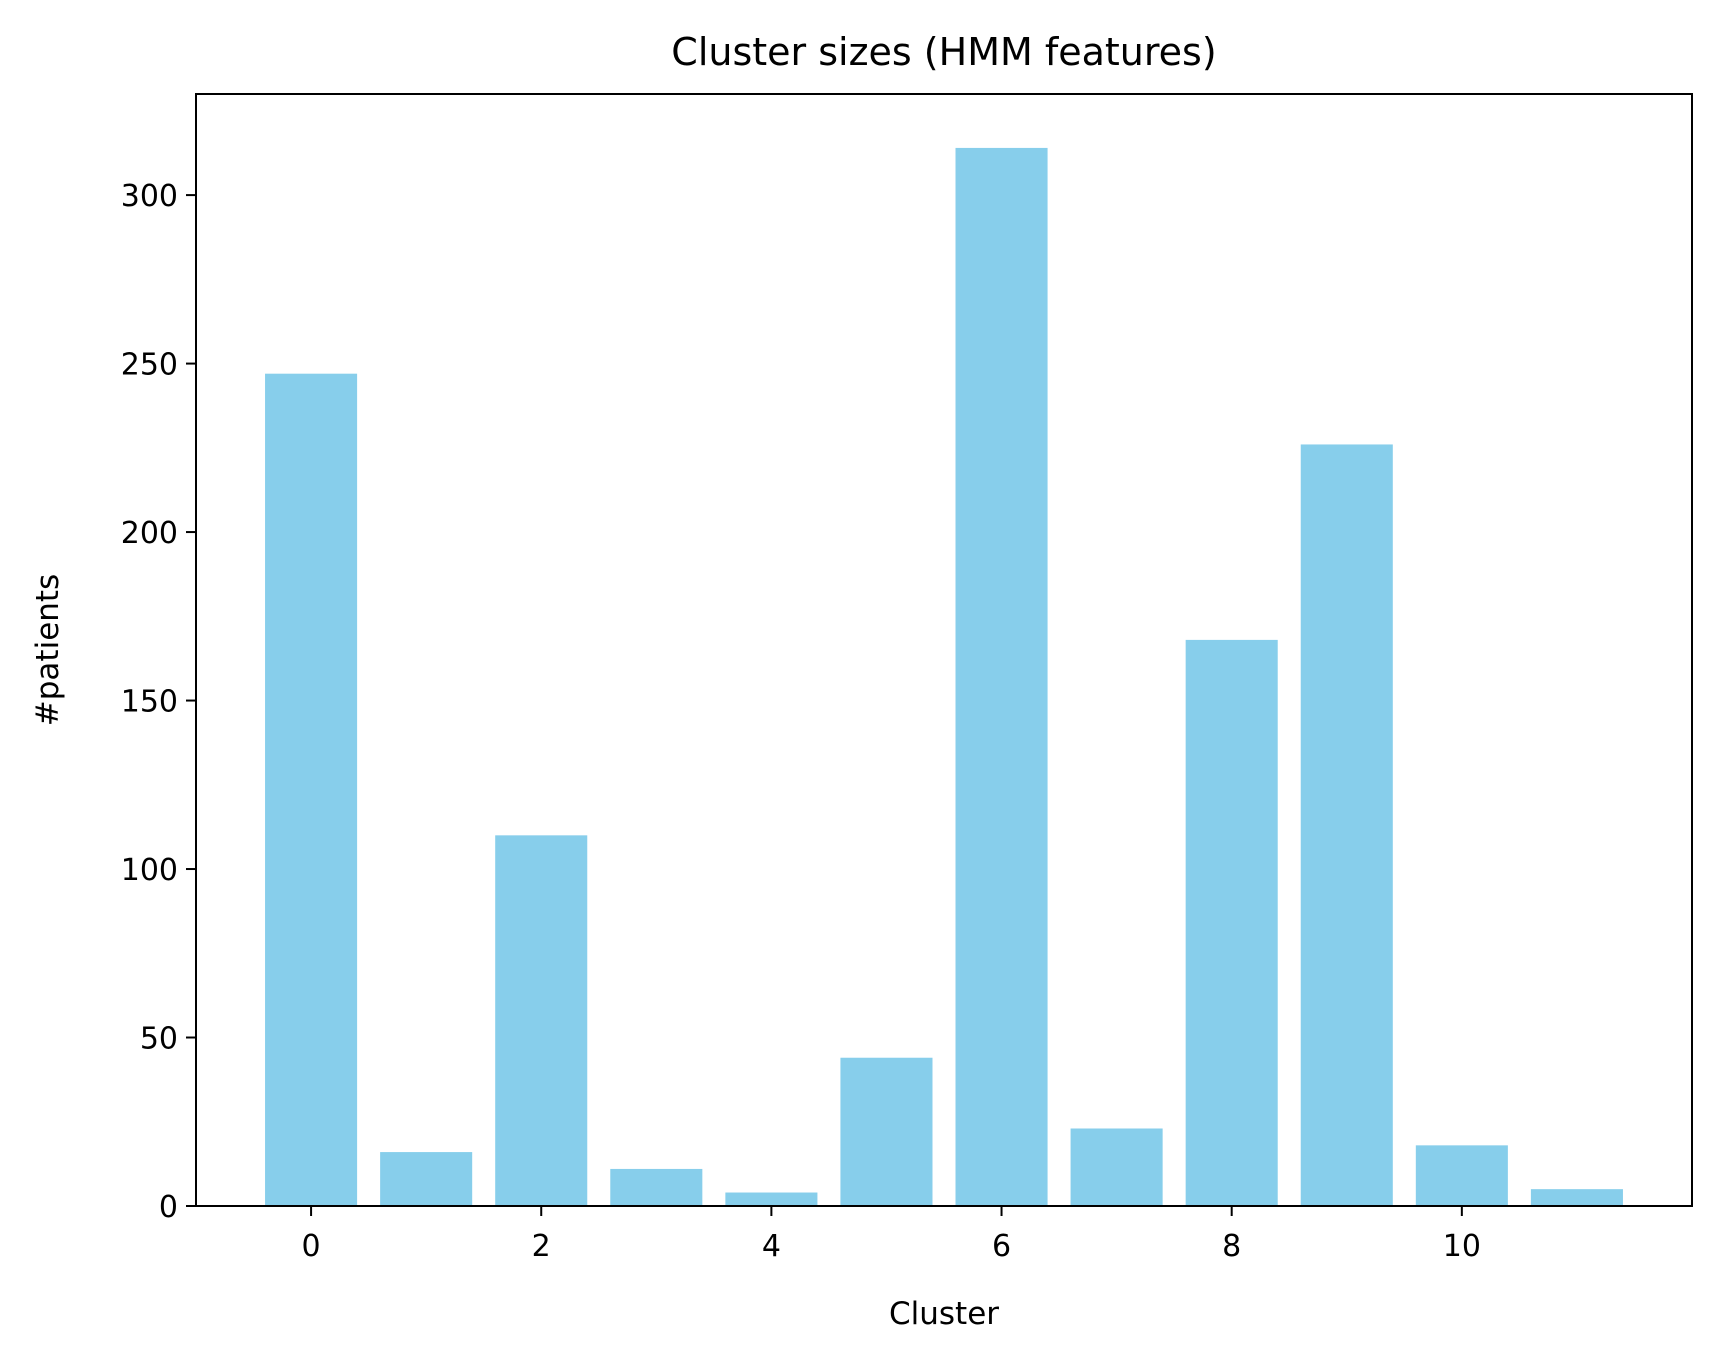 The height and width of the screenshot is (1361, 1713). I want to click on y-tick-label: 100, so click(149, 870).